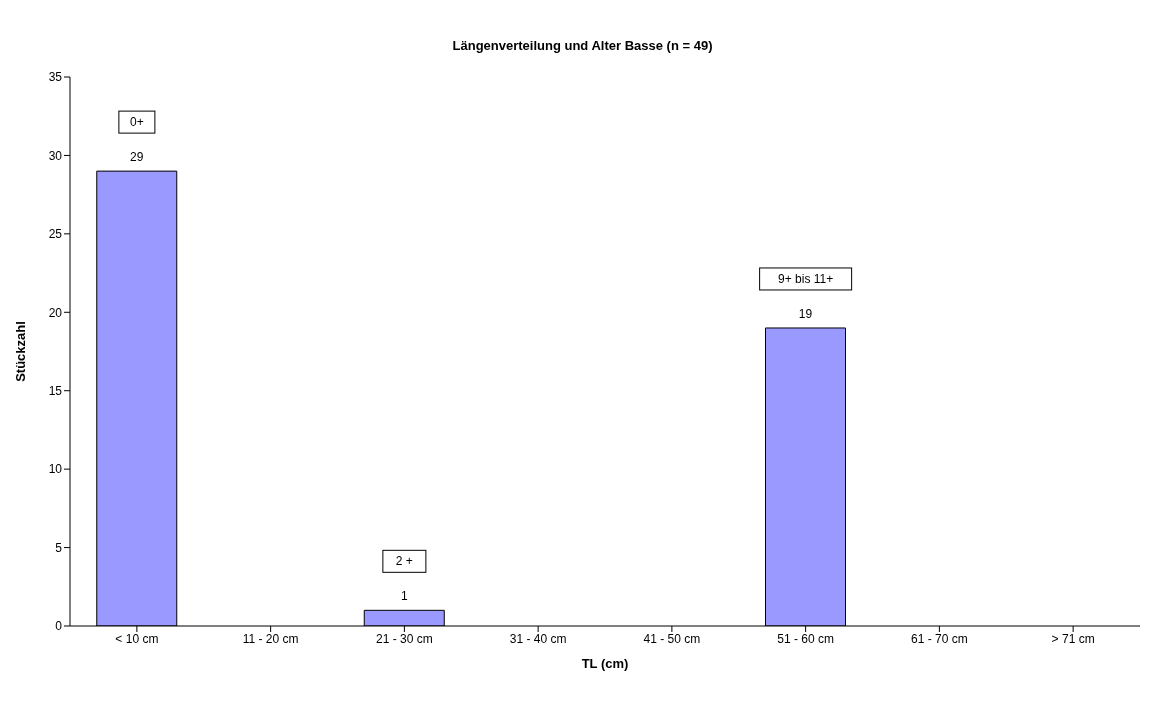 Image resolution: width=1165 pixels, height=706 pixels. What do you see at coordinates (55, 234) in the screenshot?
I see `y-tick-label: 25` at bounding box center [55, 234].